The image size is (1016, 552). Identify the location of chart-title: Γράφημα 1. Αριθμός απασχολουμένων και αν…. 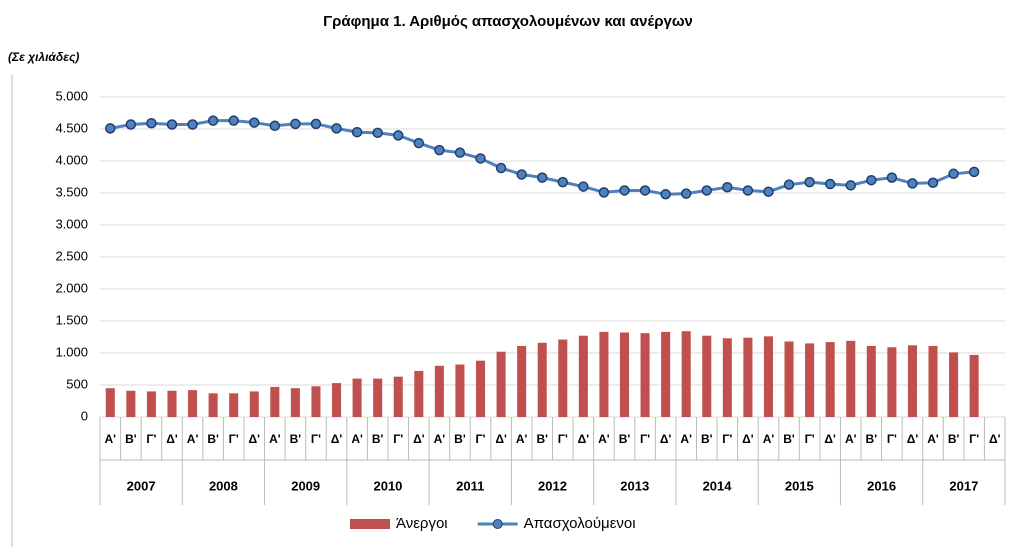
(508, 21).